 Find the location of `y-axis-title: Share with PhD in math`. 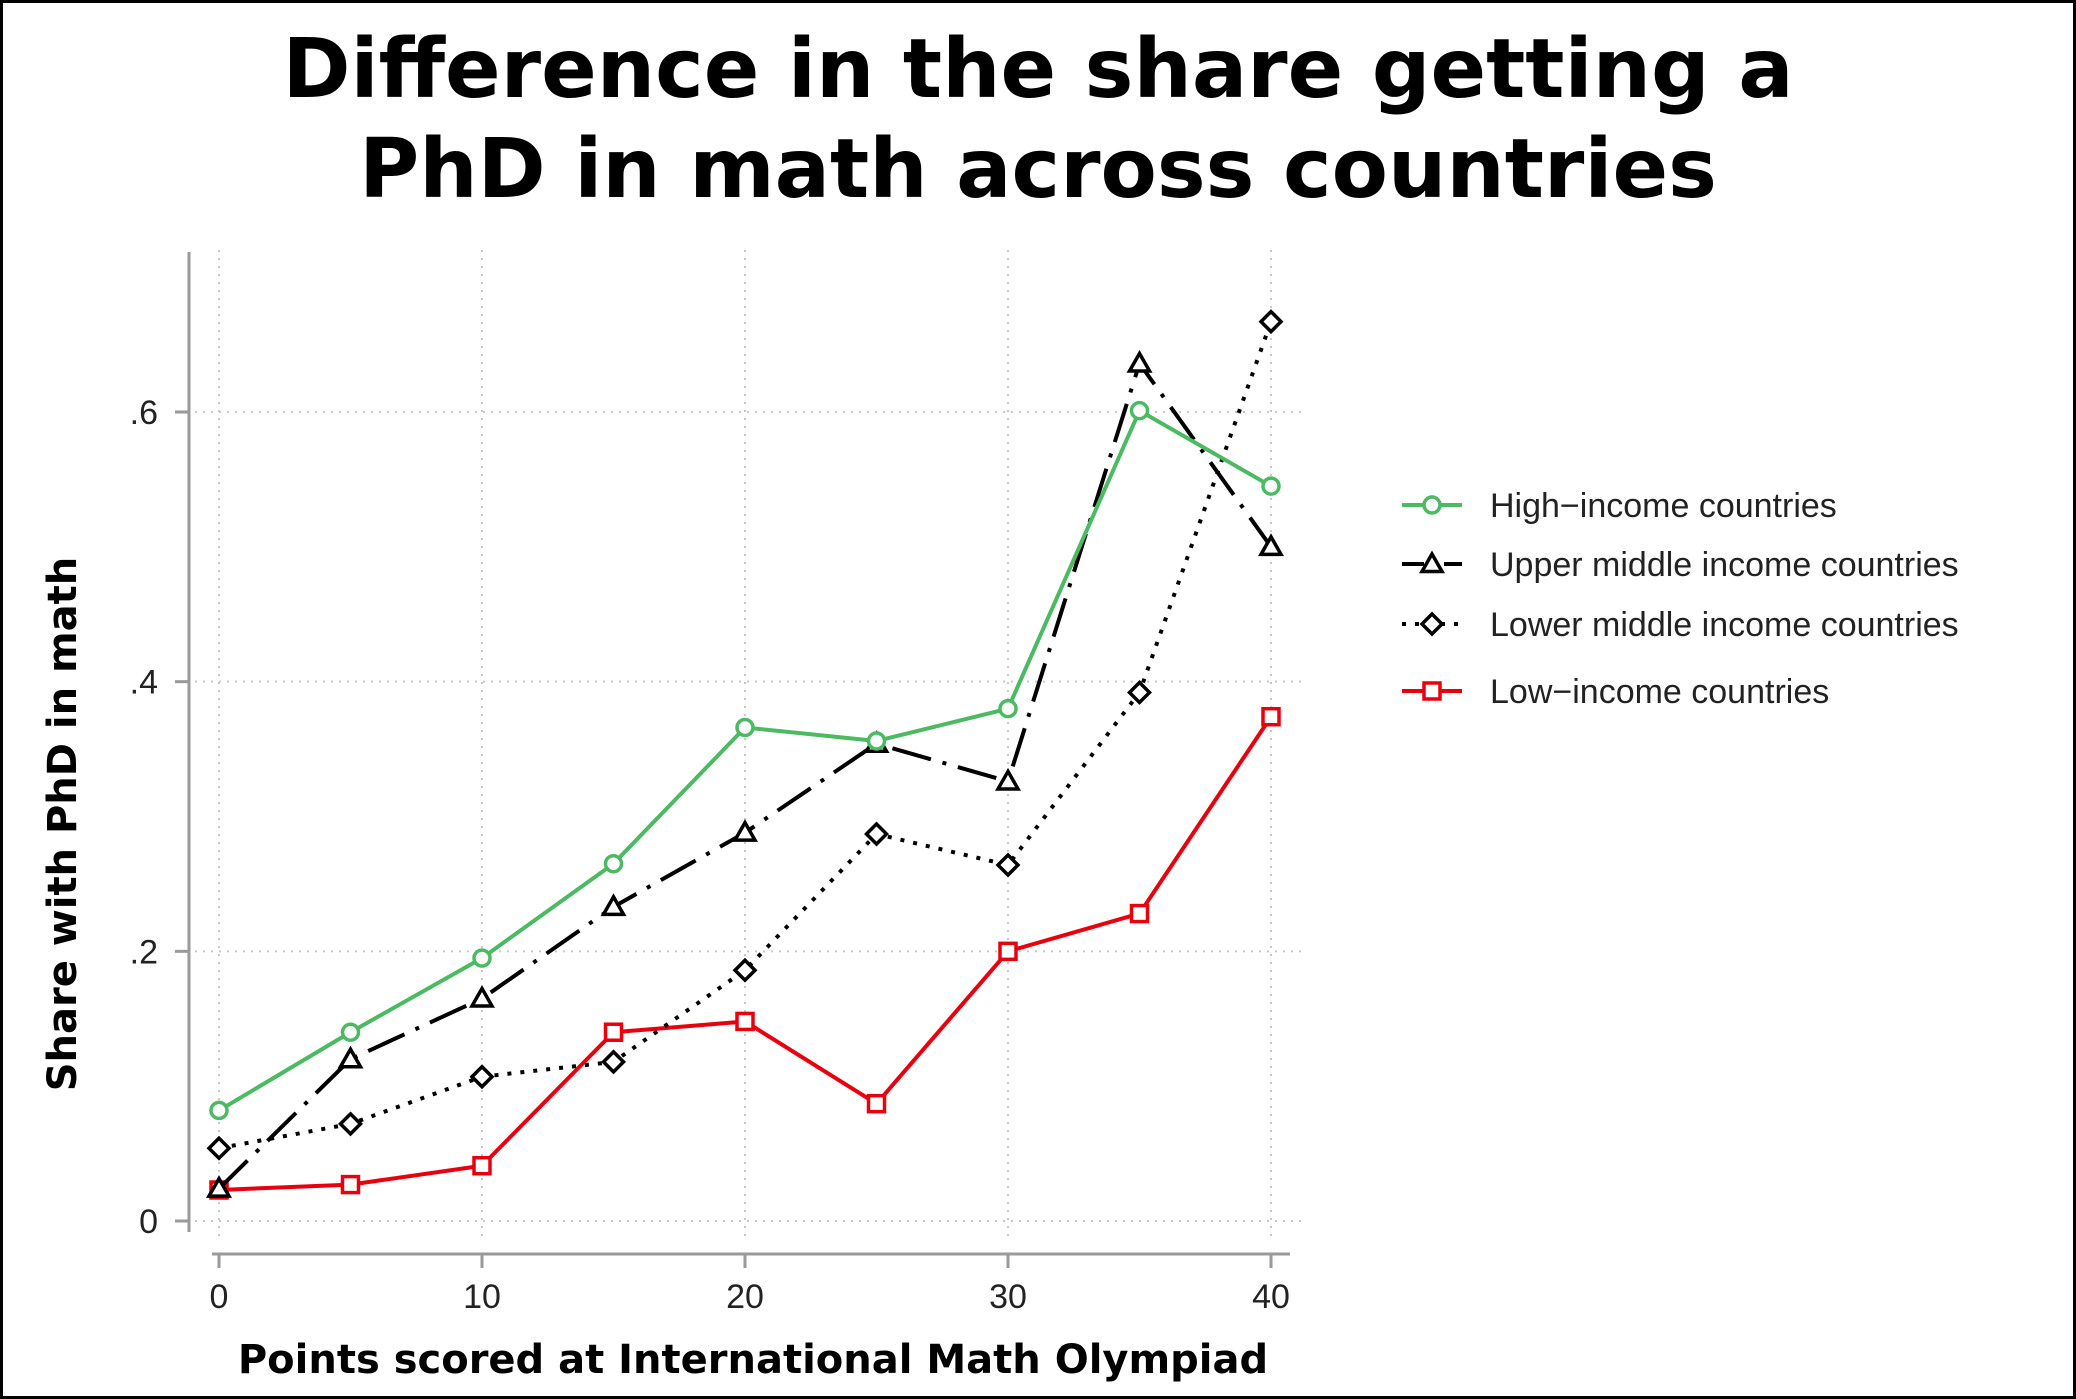

y-axis-title: Share with PhD in math is located at coordinates (63, 824).